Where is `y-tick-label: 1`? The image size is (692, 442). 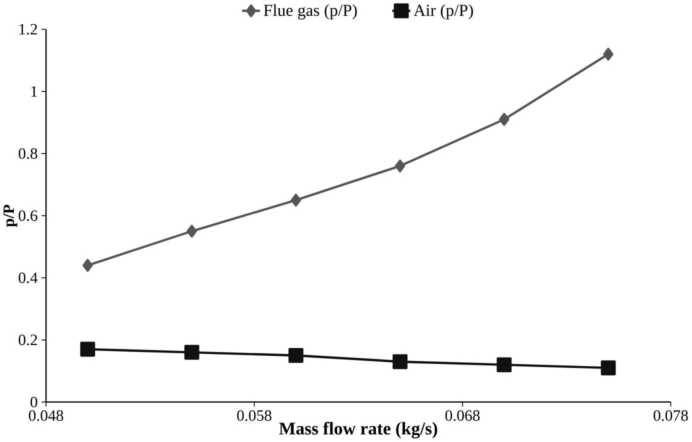
y-tick-label: 1 is located at coordinates (34, 91).